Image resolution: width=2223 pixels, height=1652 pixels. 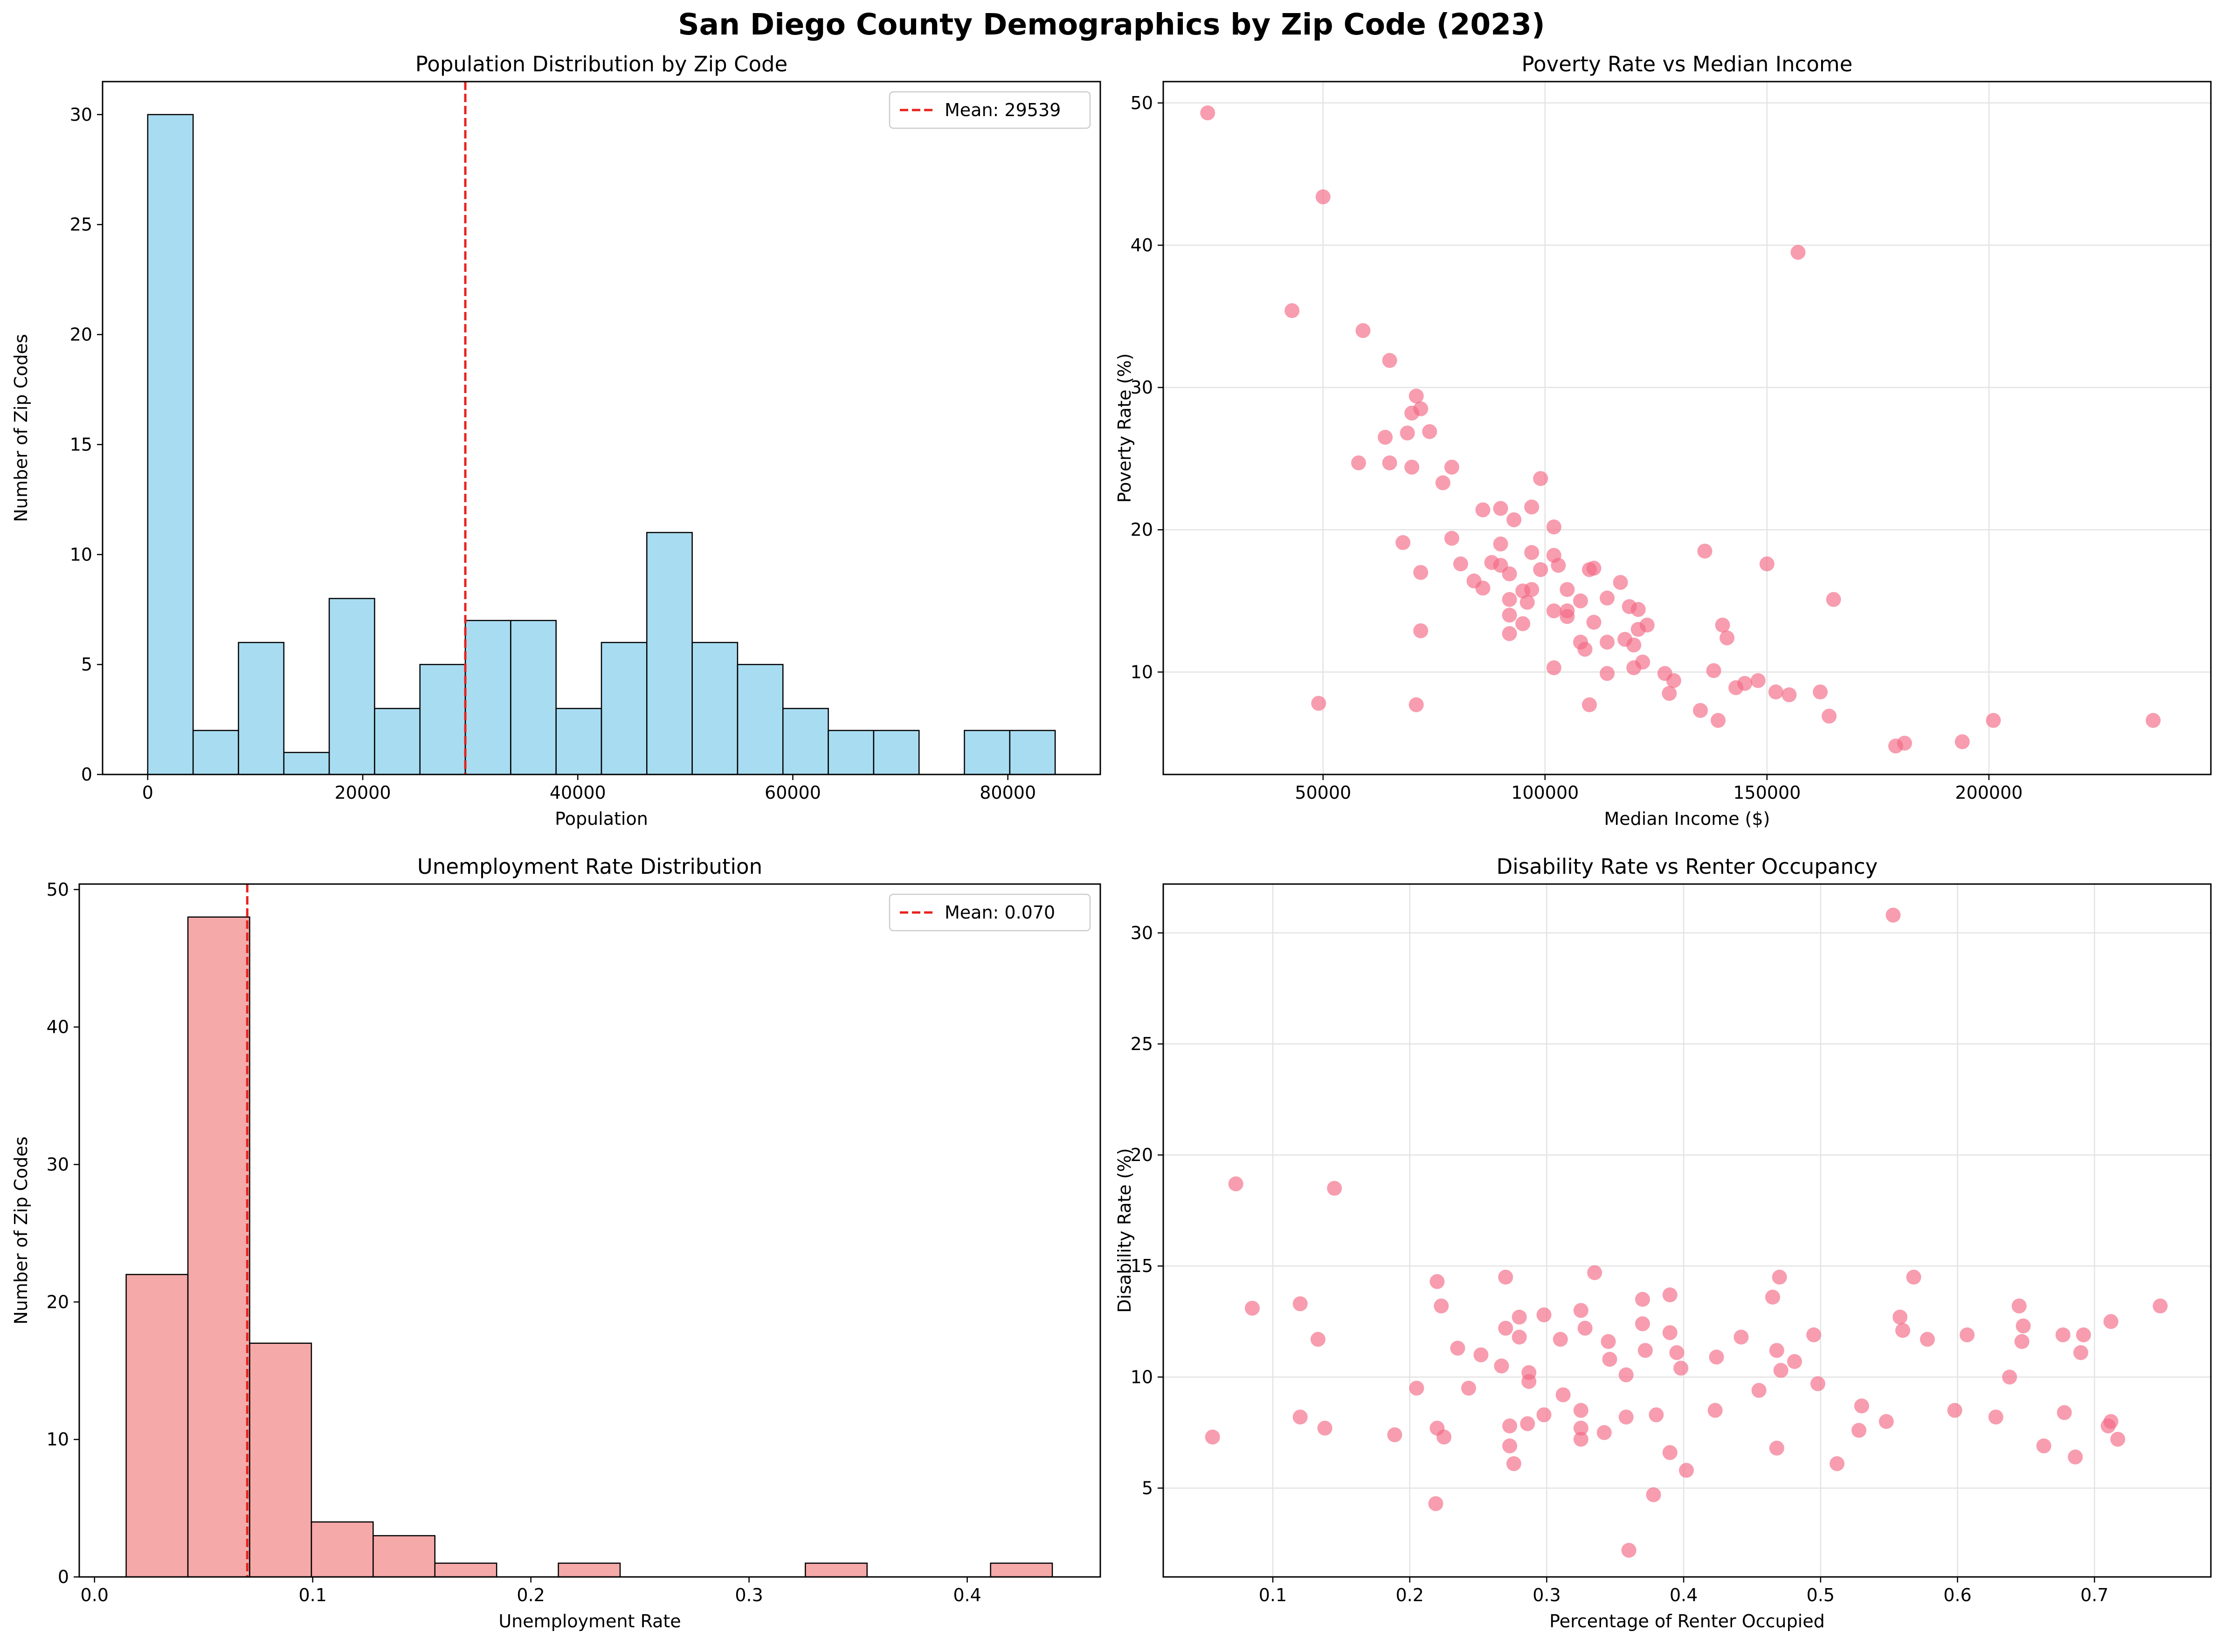 What do you see at coordinates (147, 792) in the screenshot?
I see `x-tick-label: 0` at bounding box center [147, 792].